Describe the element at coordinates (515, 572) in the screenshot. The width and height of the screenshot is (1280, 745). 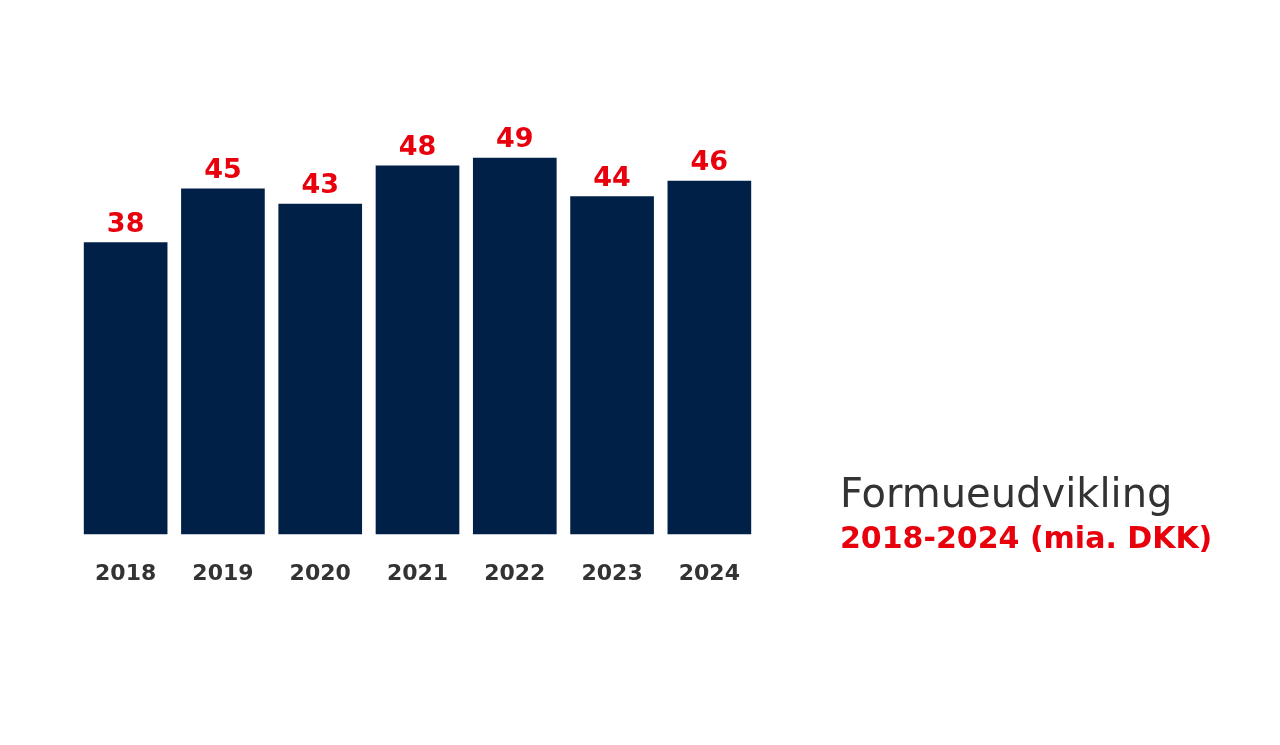
I see `x-tick-label: 2022` at that location.